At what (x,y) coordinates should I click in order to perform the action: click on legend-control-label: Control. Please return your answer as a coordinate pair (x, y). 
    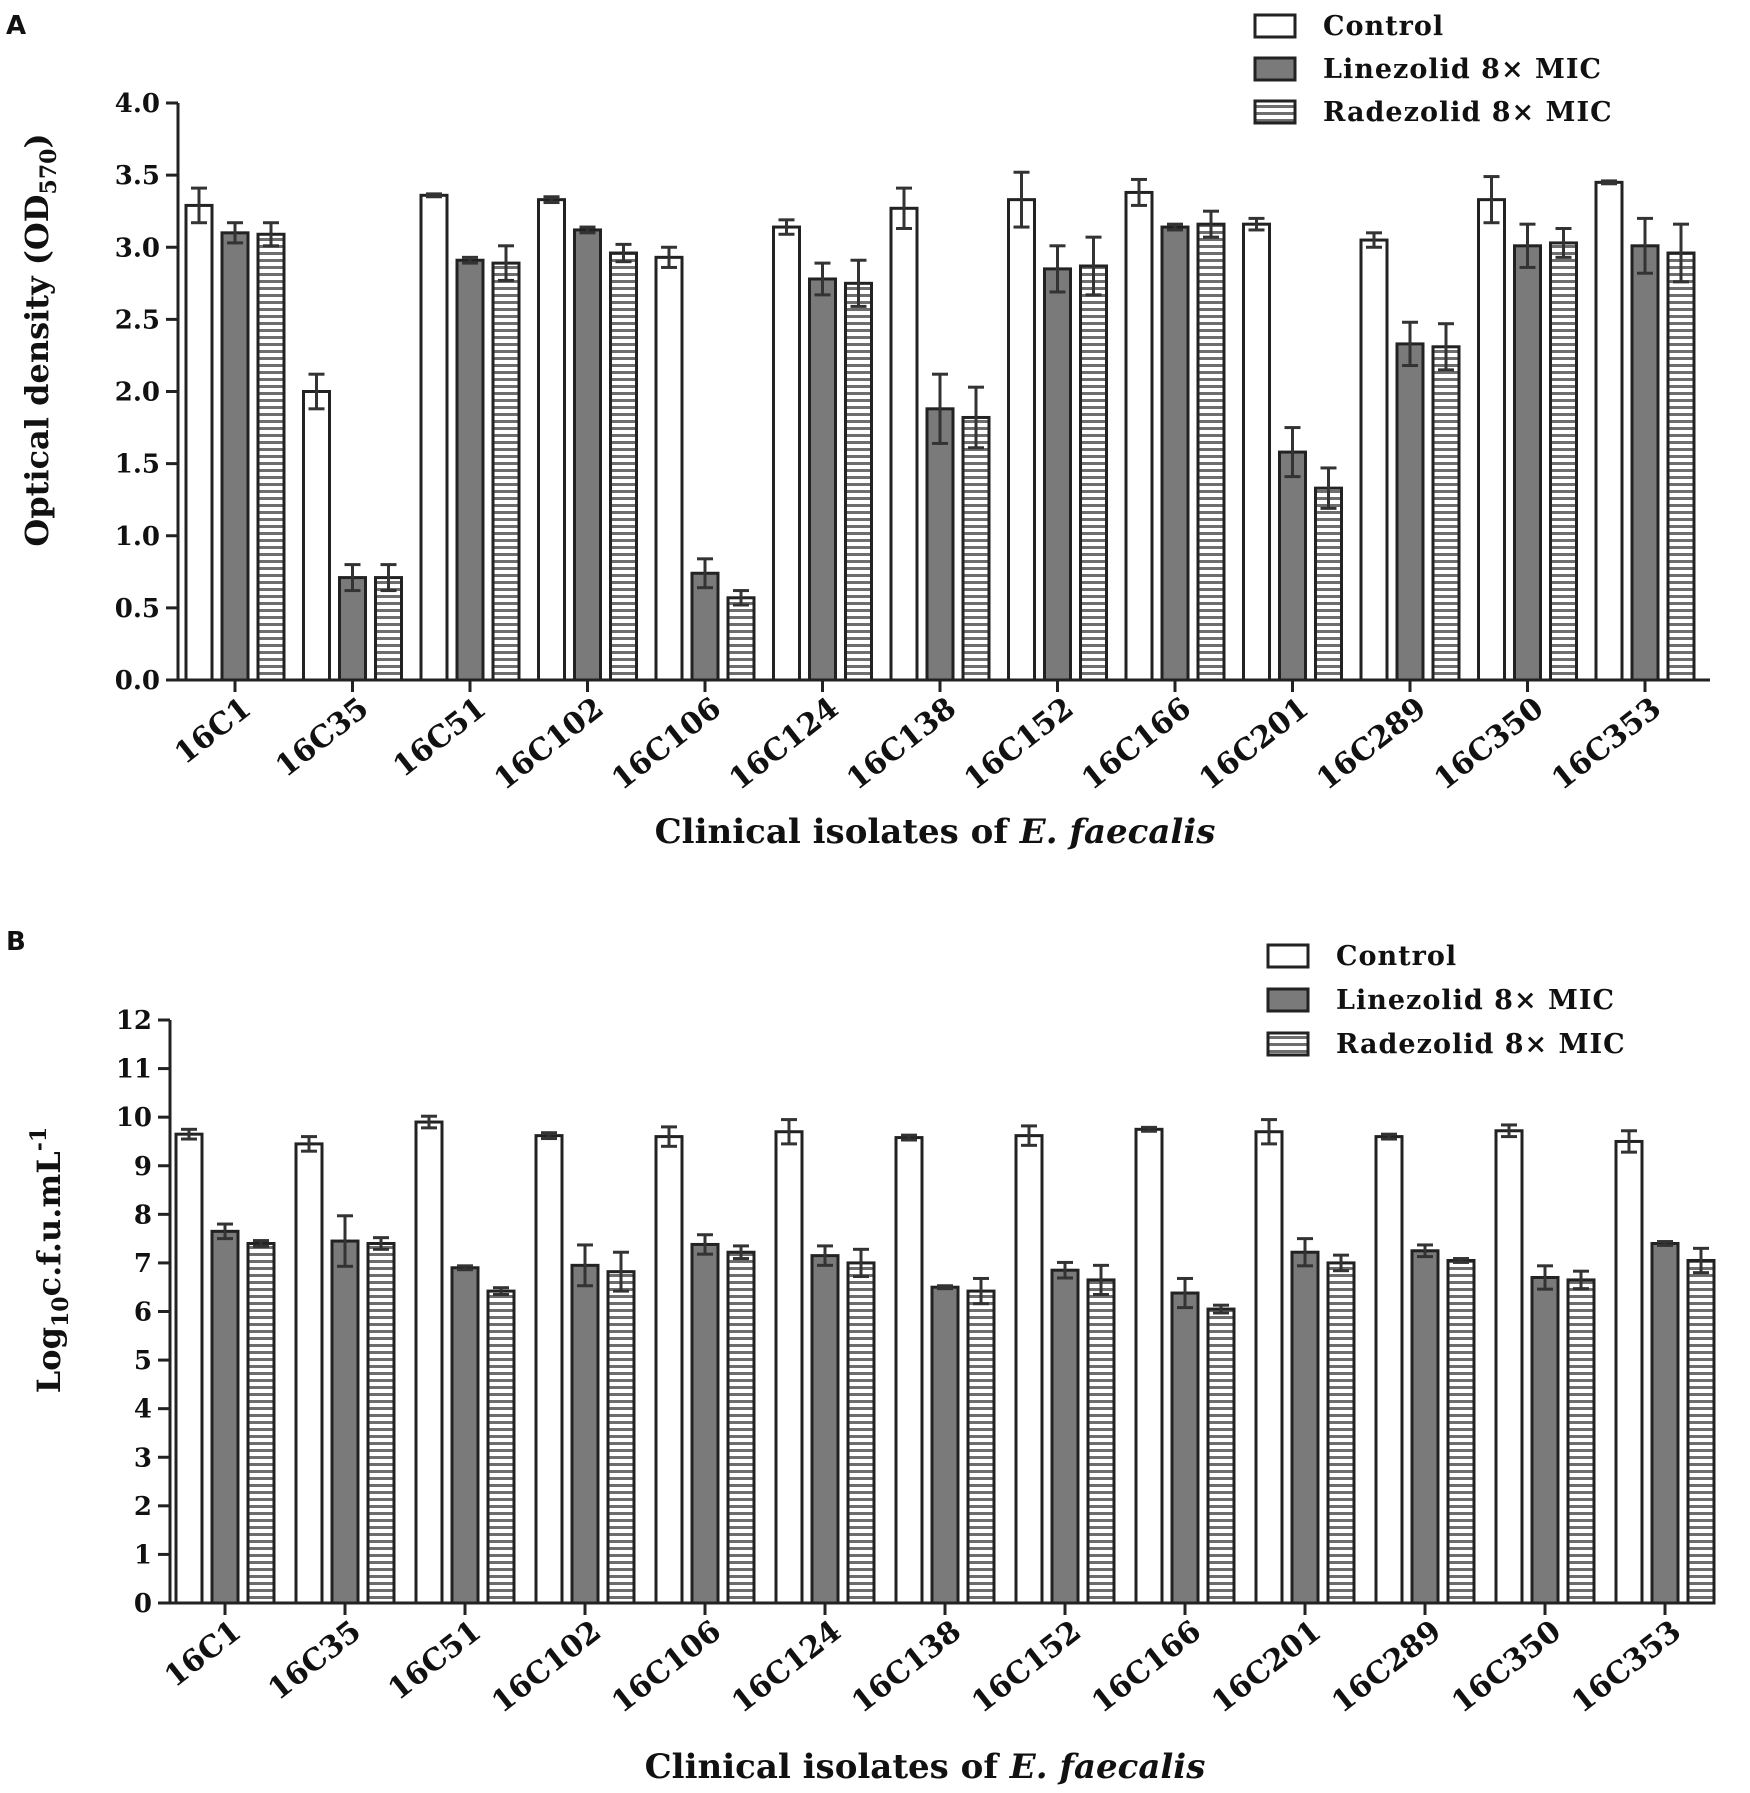
    Looking at the image, I should click on (1396, 956).